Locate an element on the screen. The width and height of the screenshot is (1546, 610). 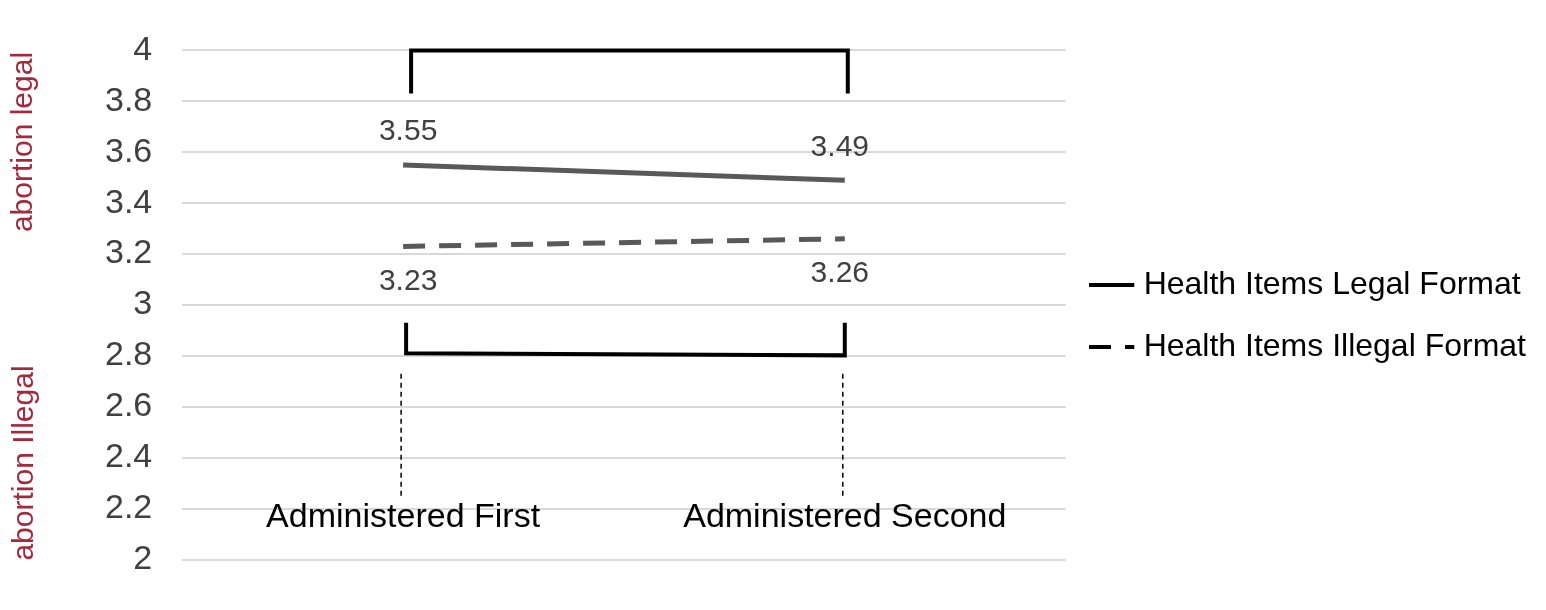
y-tick-label: 2.4 is located at coordinates (129, 455).